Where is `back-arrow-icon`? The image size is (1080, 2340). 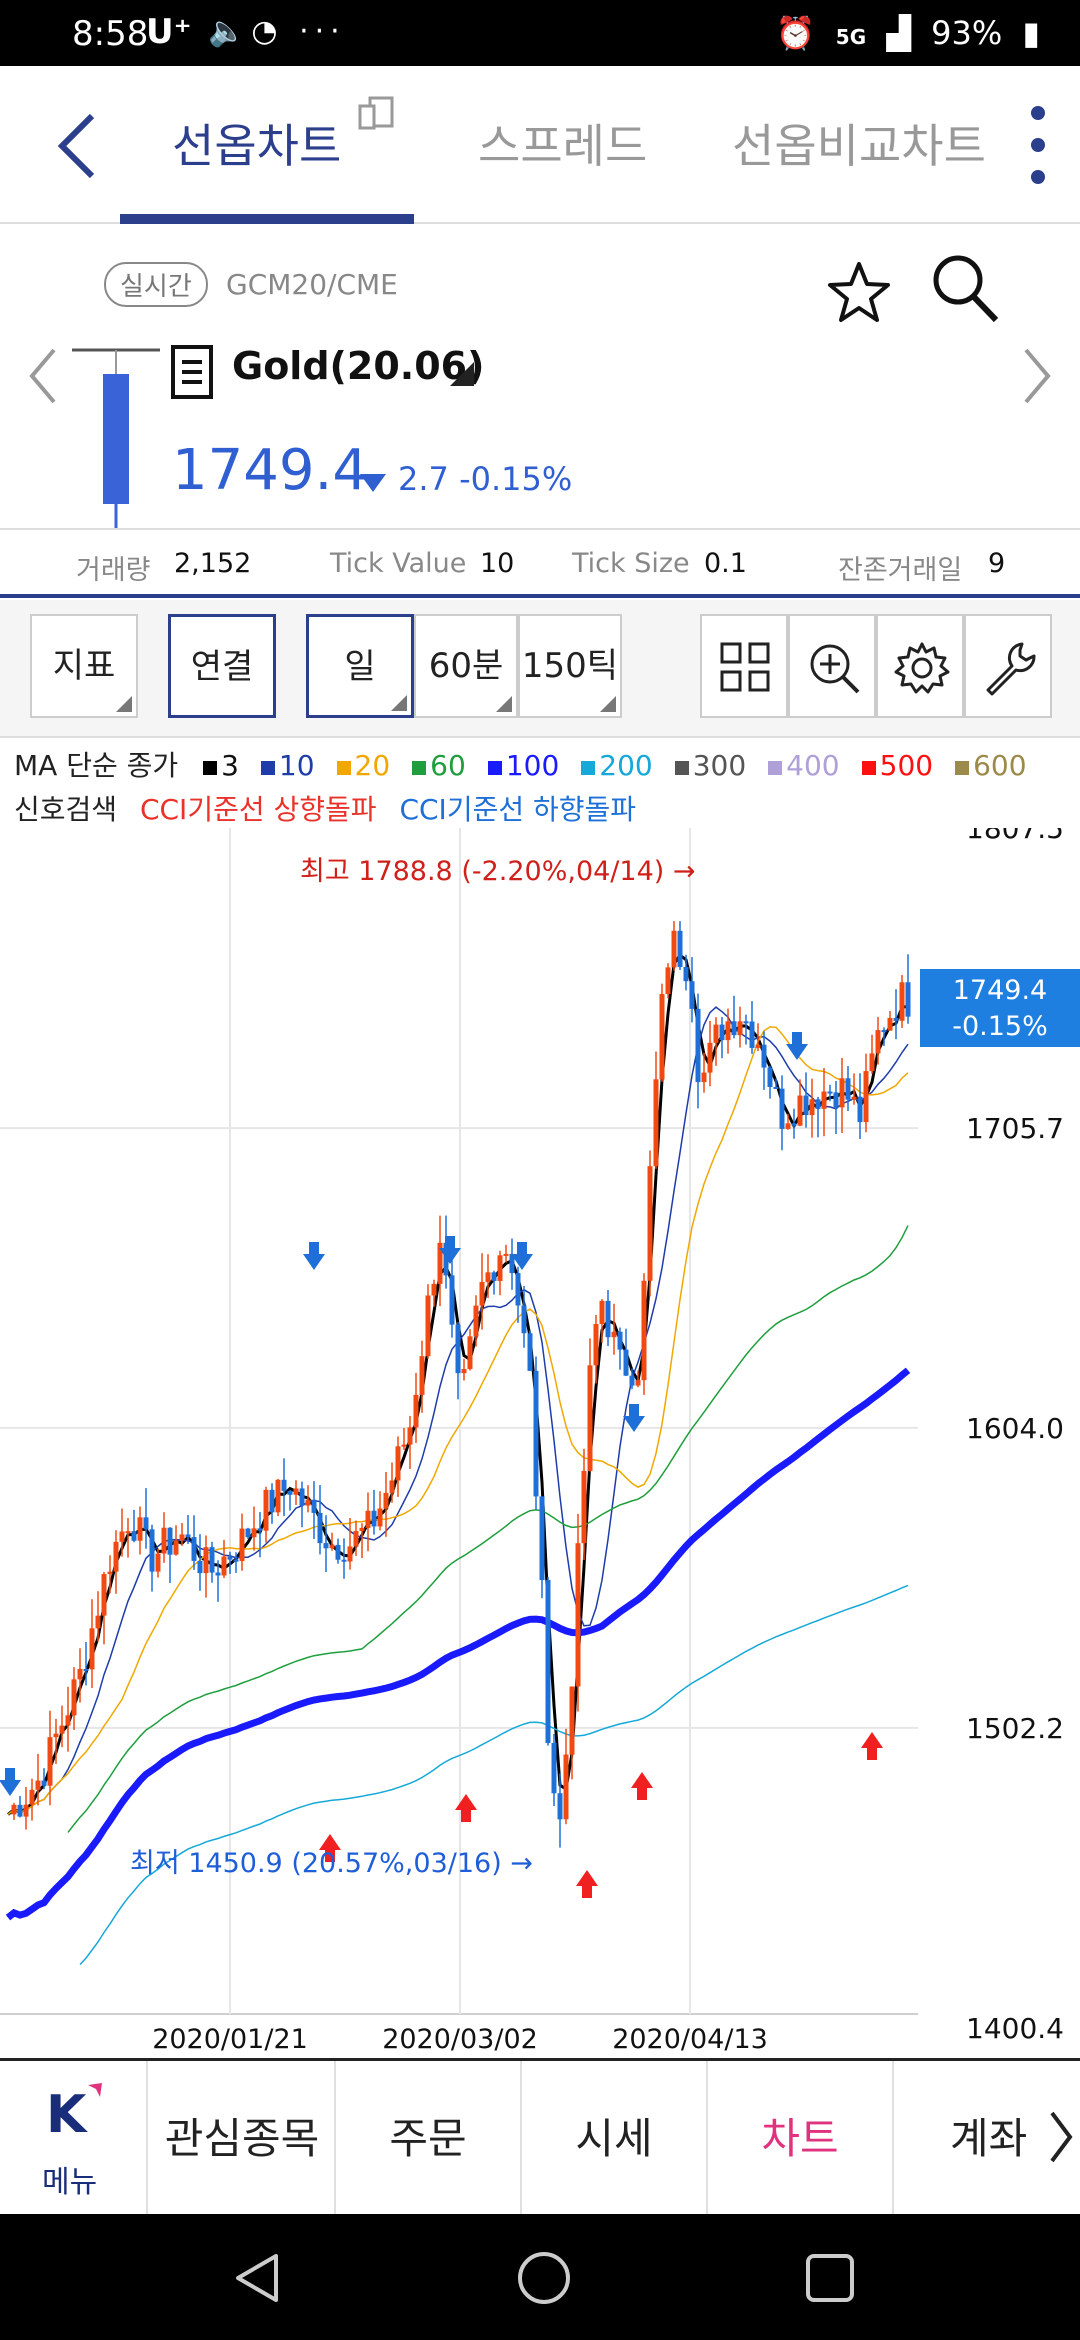 back-arrow-icon is located at coordinates (78, 146).